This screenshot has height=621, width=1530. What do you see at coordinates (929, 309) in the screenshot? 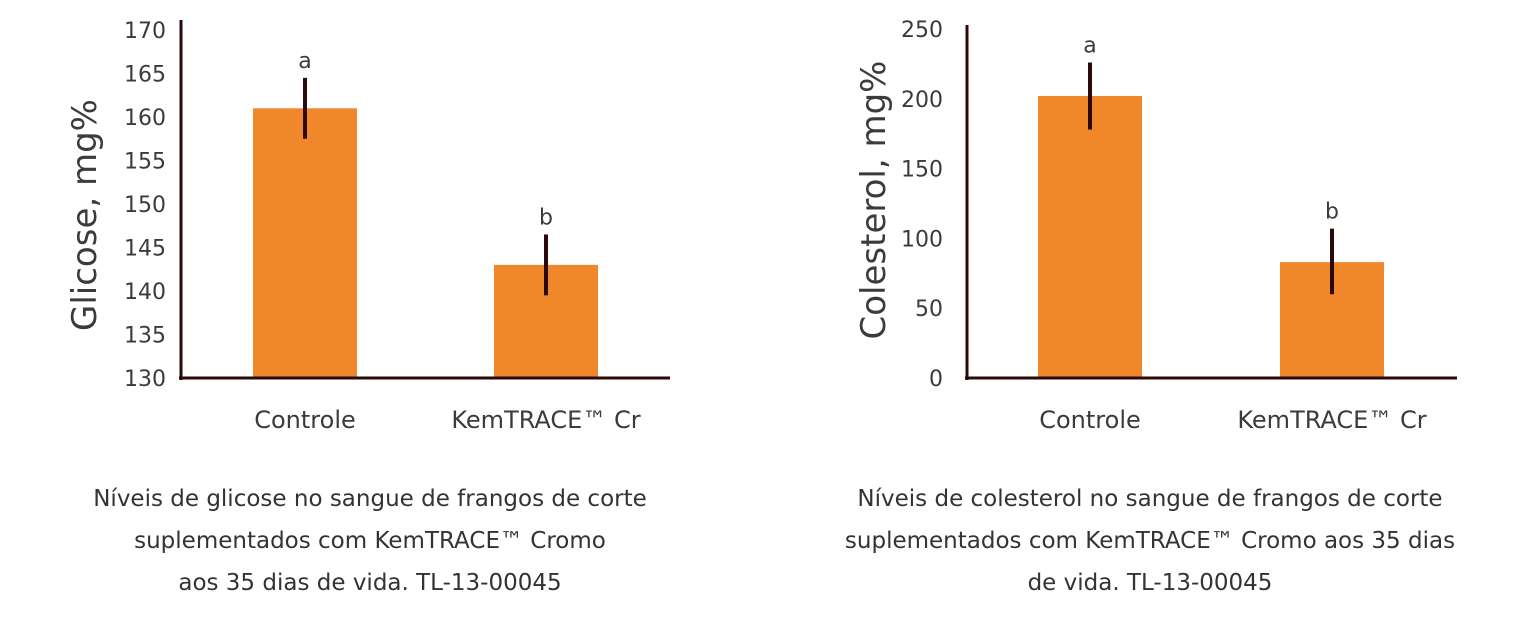
I see `colesterol-ytick-label: 50` at bounding box center [929, 309].